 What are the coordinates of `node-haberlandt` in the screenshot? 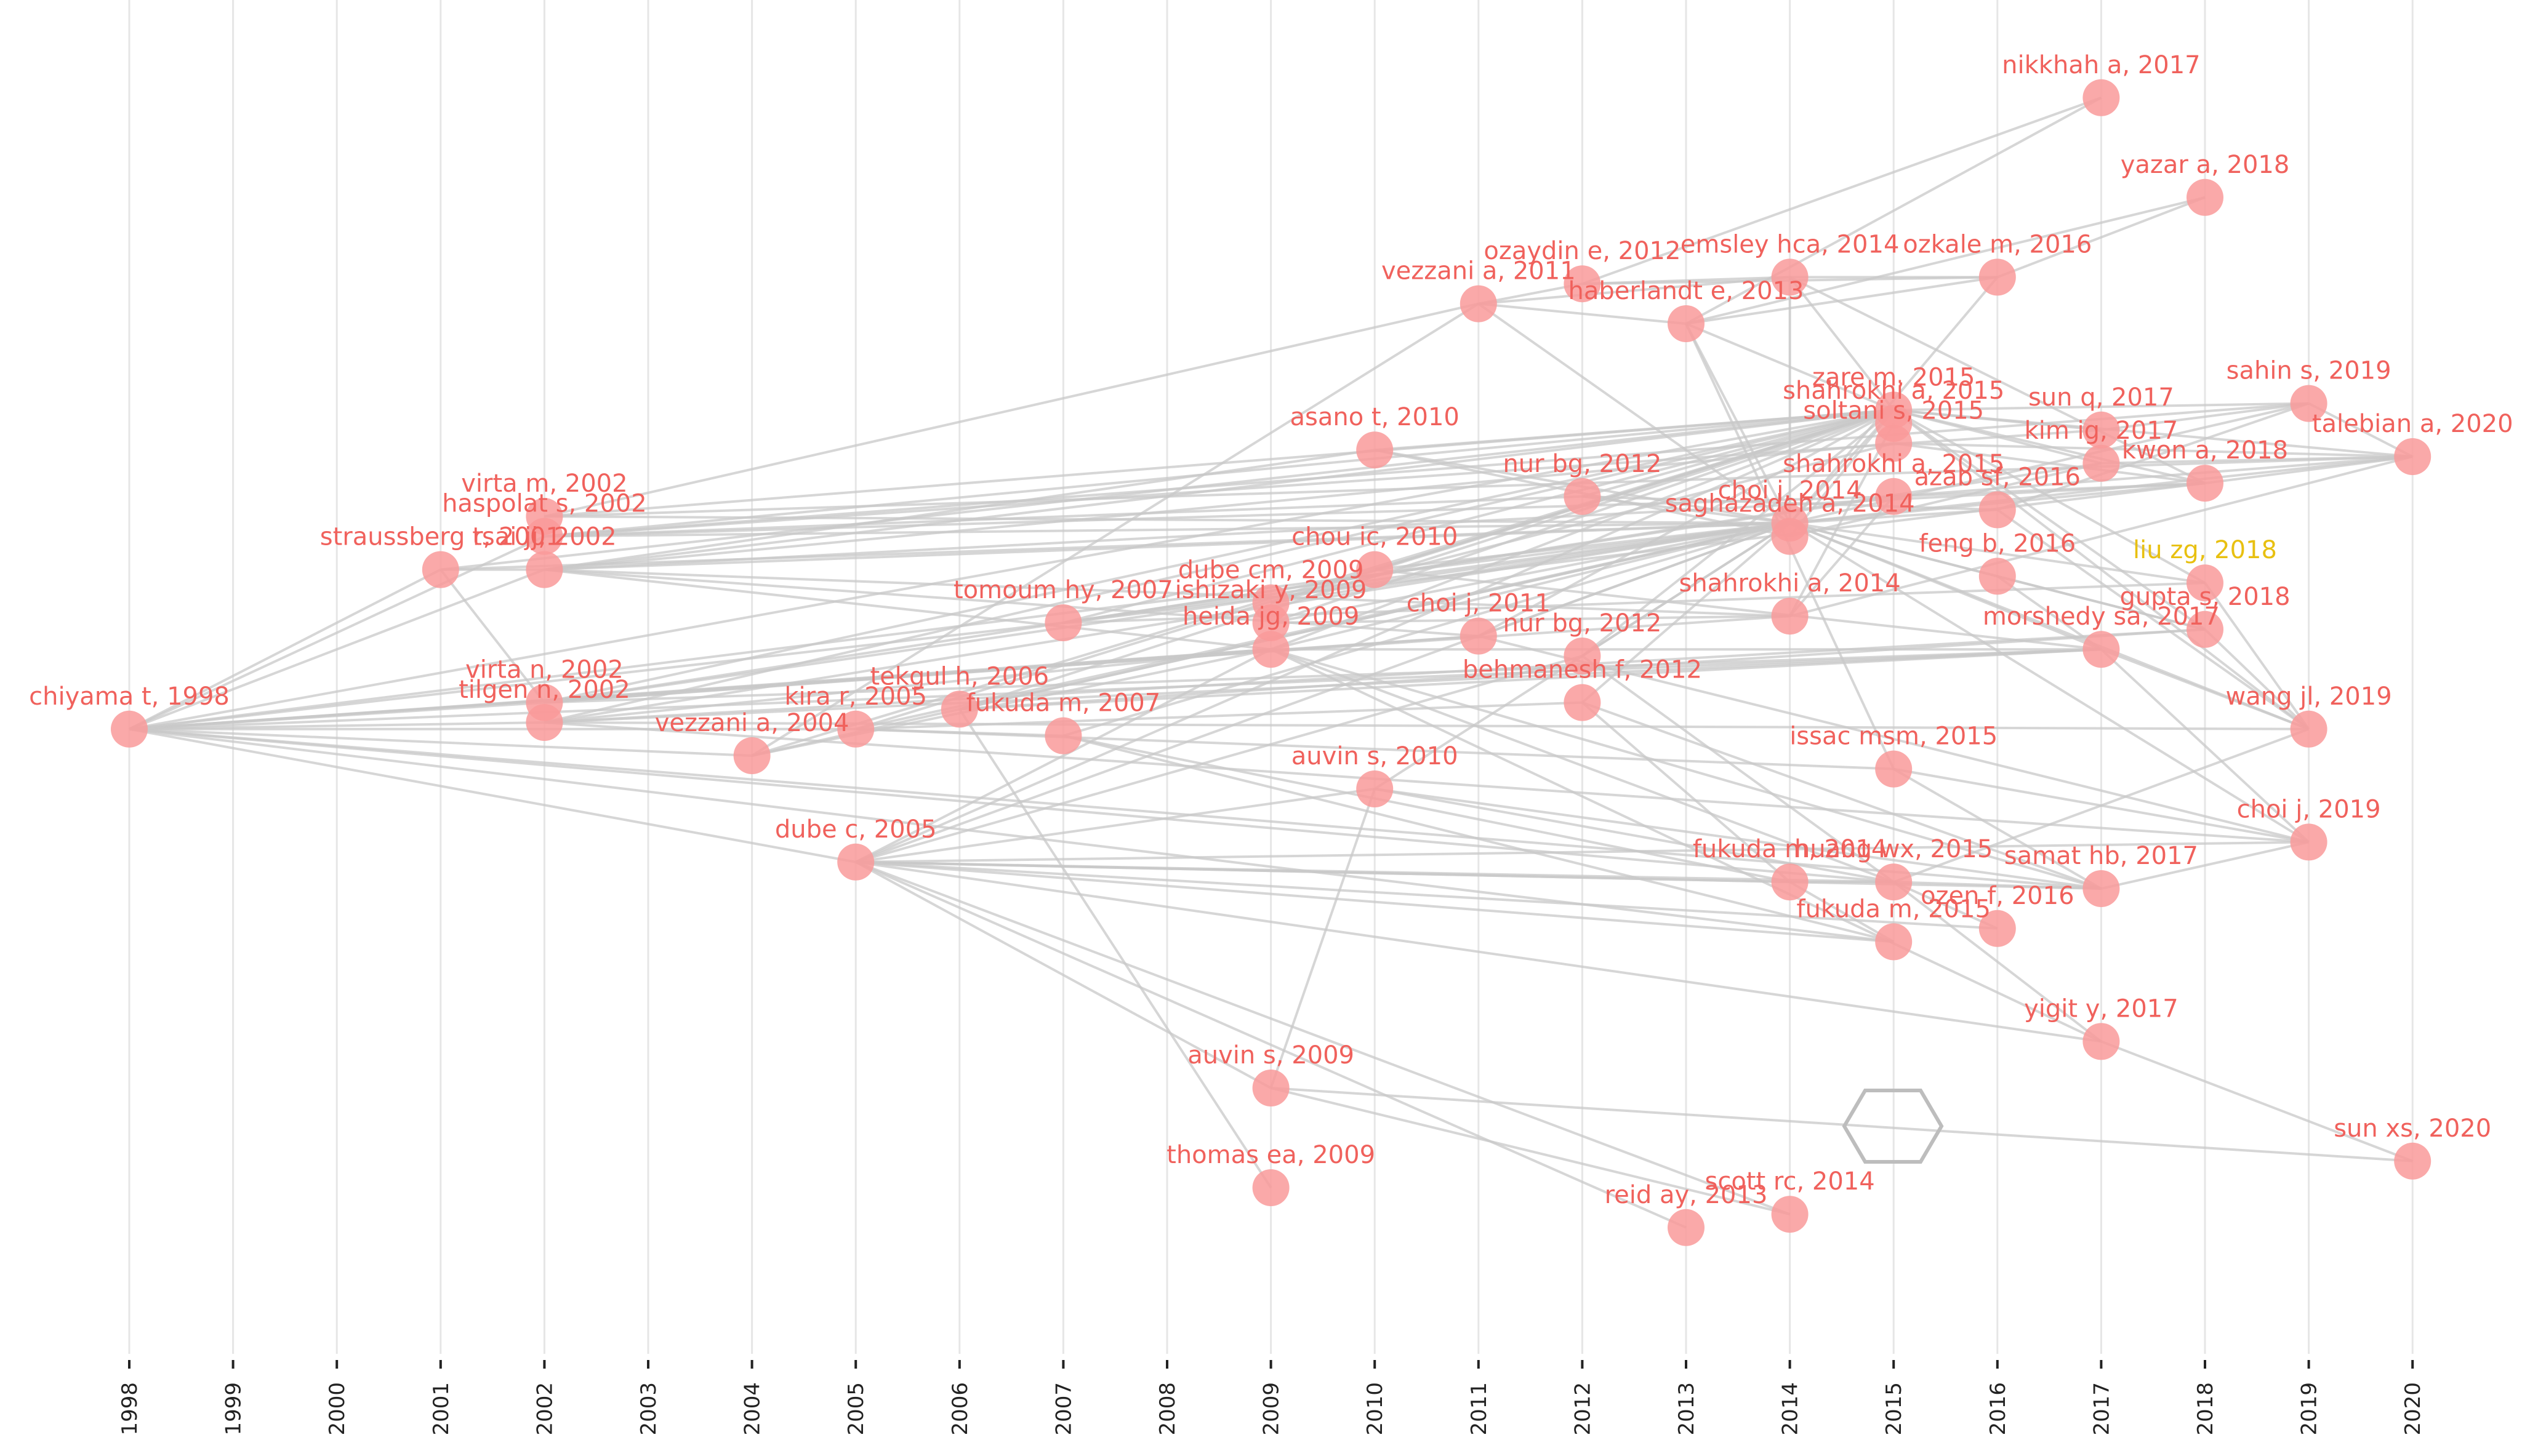 It's located at (1686, 323).